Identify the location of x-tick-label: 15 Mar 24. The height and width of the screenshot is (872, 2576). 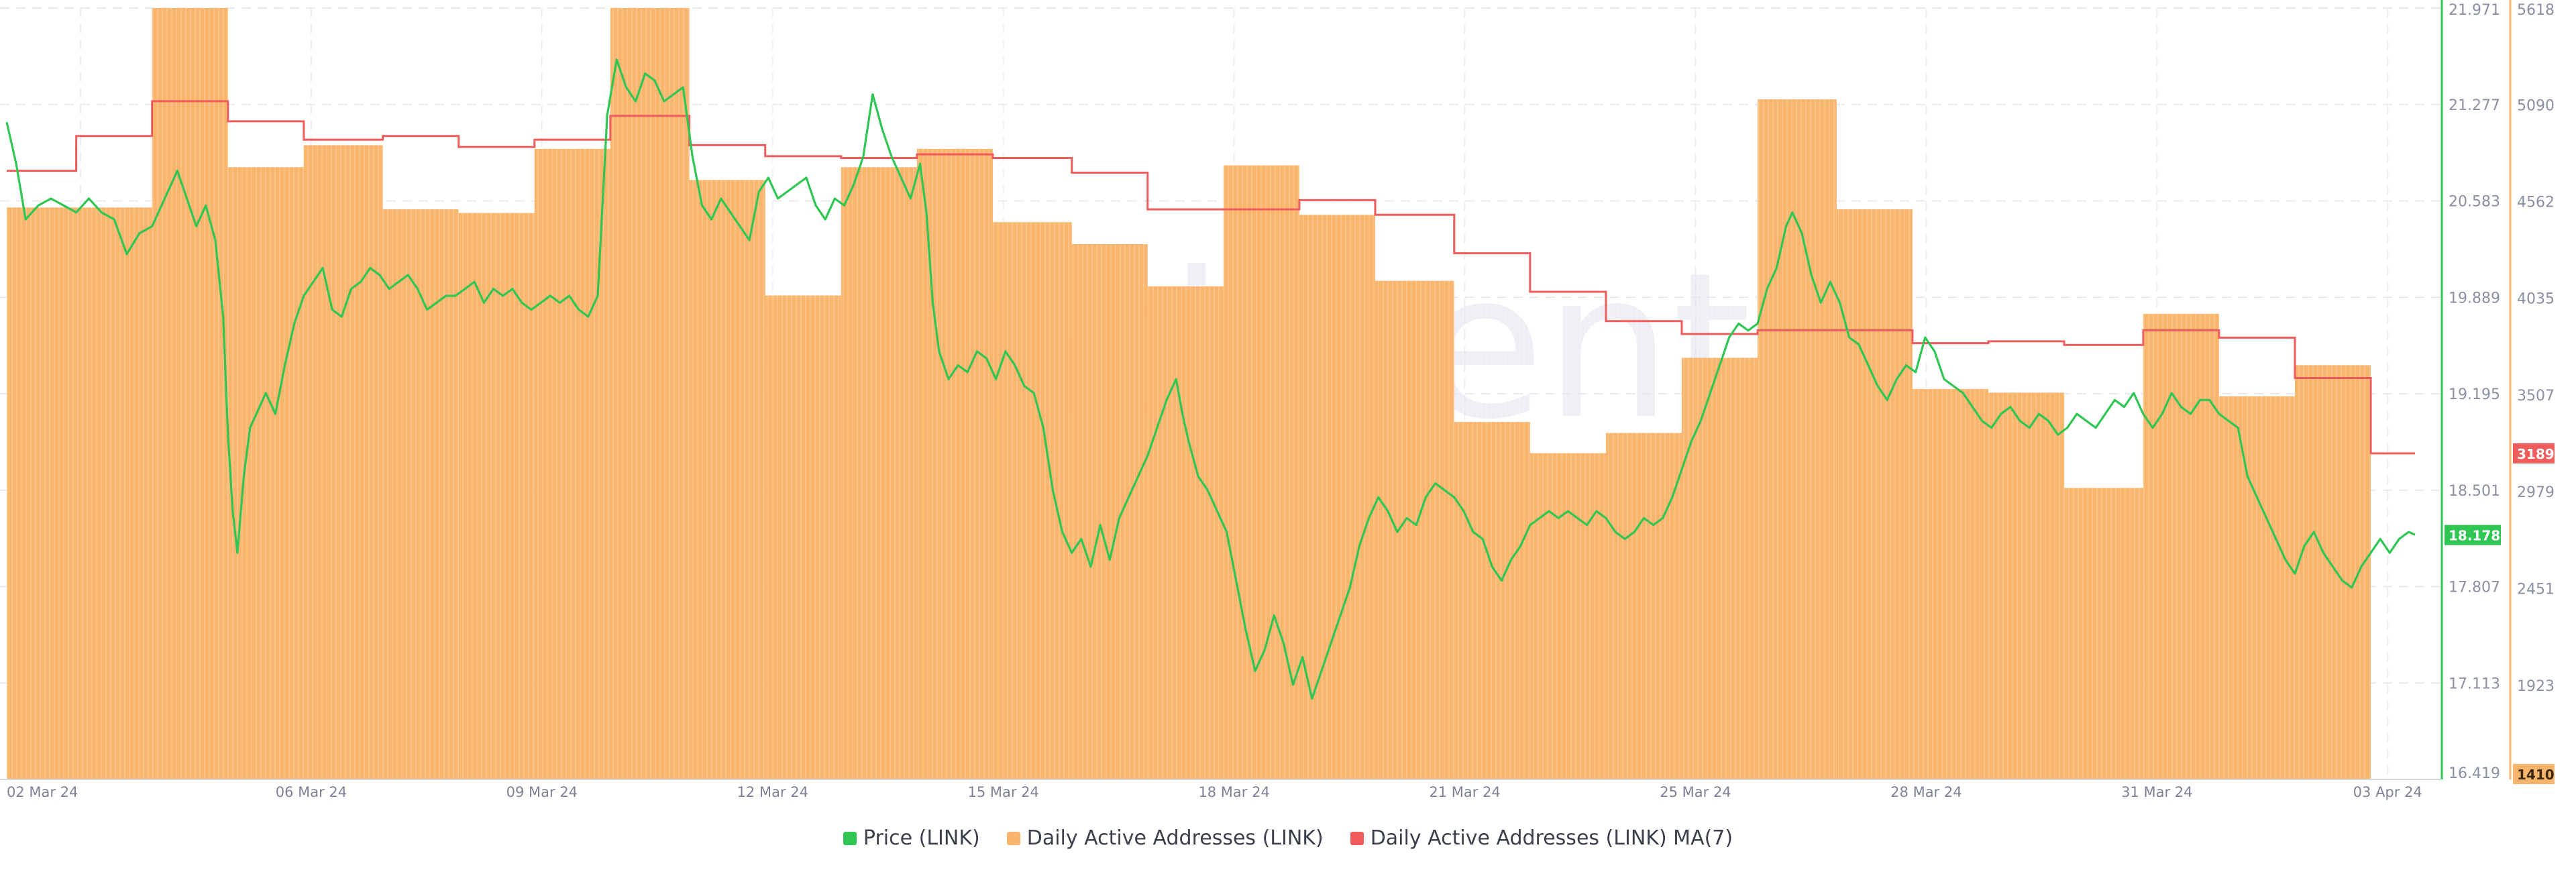
(1002, 792).